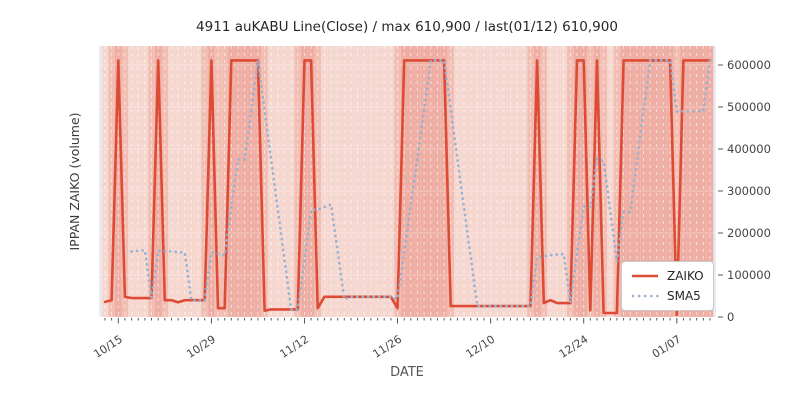 This screenshot has height=400, width=800. What do you see at coordinates (749, 149) in the screenshot?
I see `y-tick-label: 400000` at bounding box center [749, 149].